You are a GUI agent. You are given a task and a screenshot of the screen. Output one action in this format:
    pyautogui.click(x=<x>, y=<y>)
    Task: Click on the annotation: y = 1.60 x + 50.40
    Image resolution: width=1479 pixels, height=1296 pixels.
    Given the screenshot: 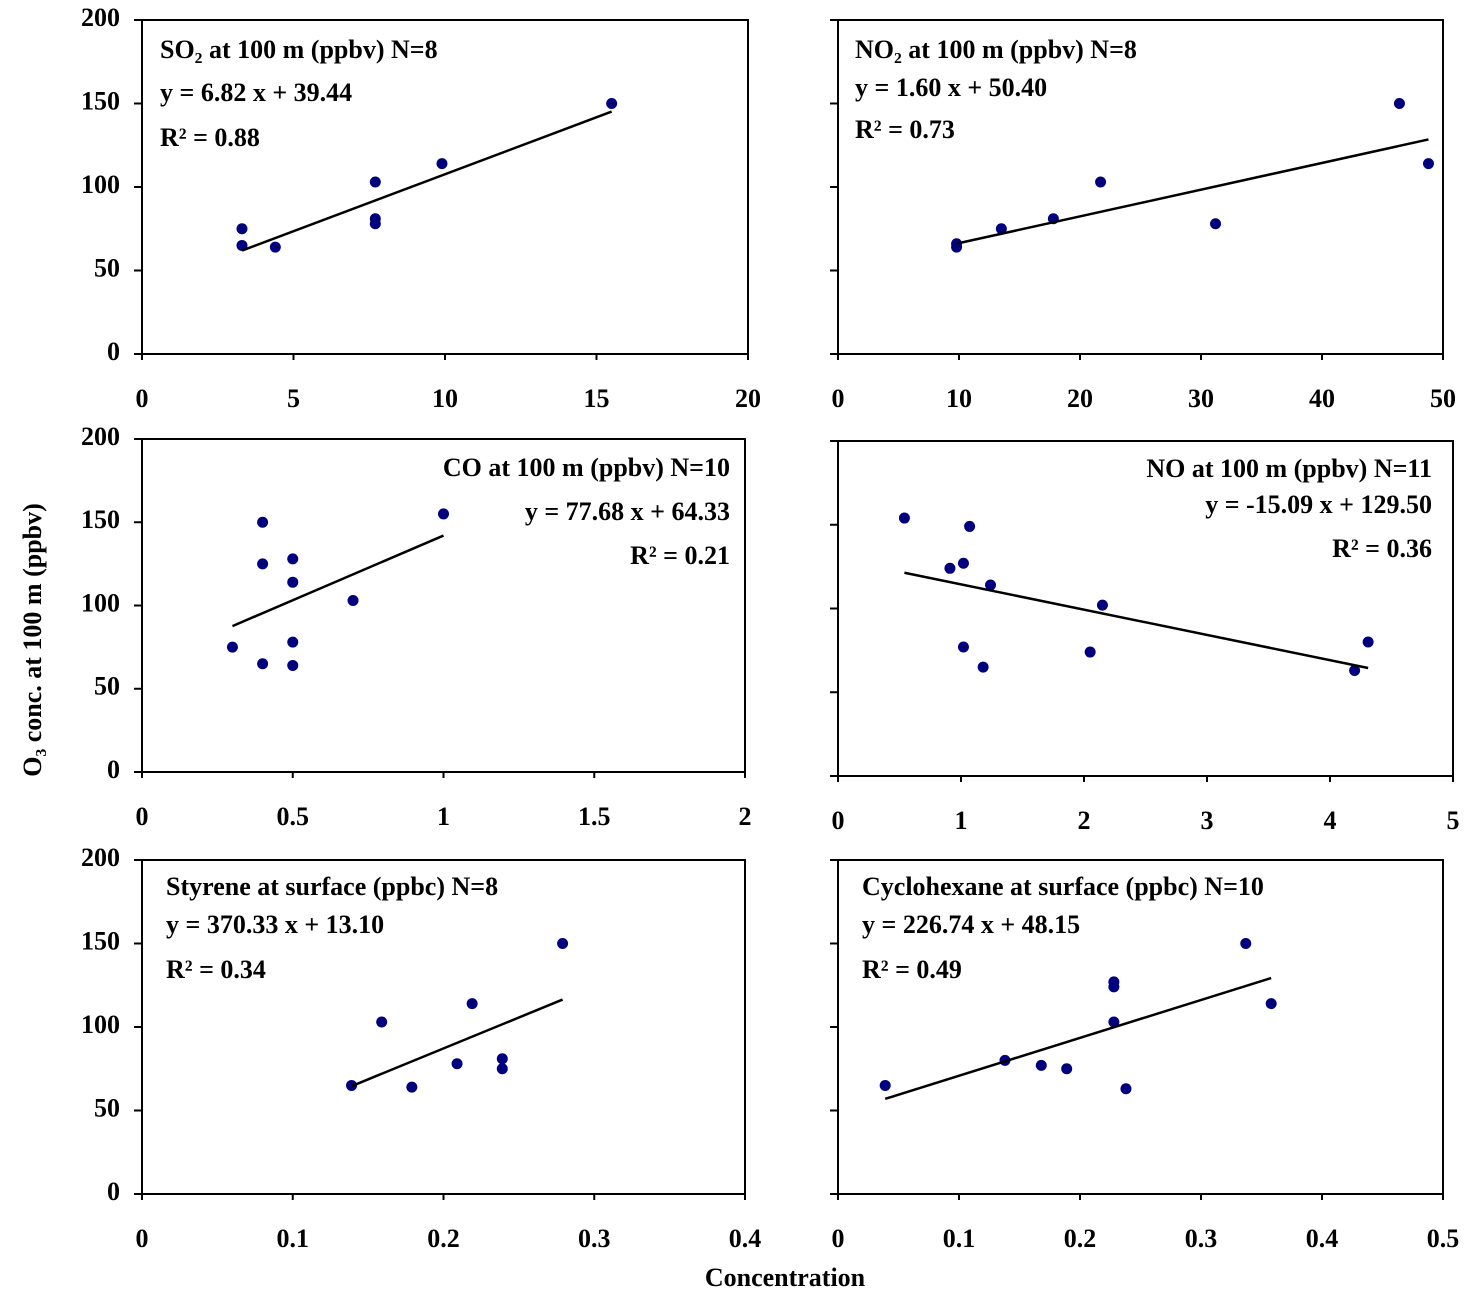 What is the action you would take?
    pyautogui.click(x=951, y=87)
    